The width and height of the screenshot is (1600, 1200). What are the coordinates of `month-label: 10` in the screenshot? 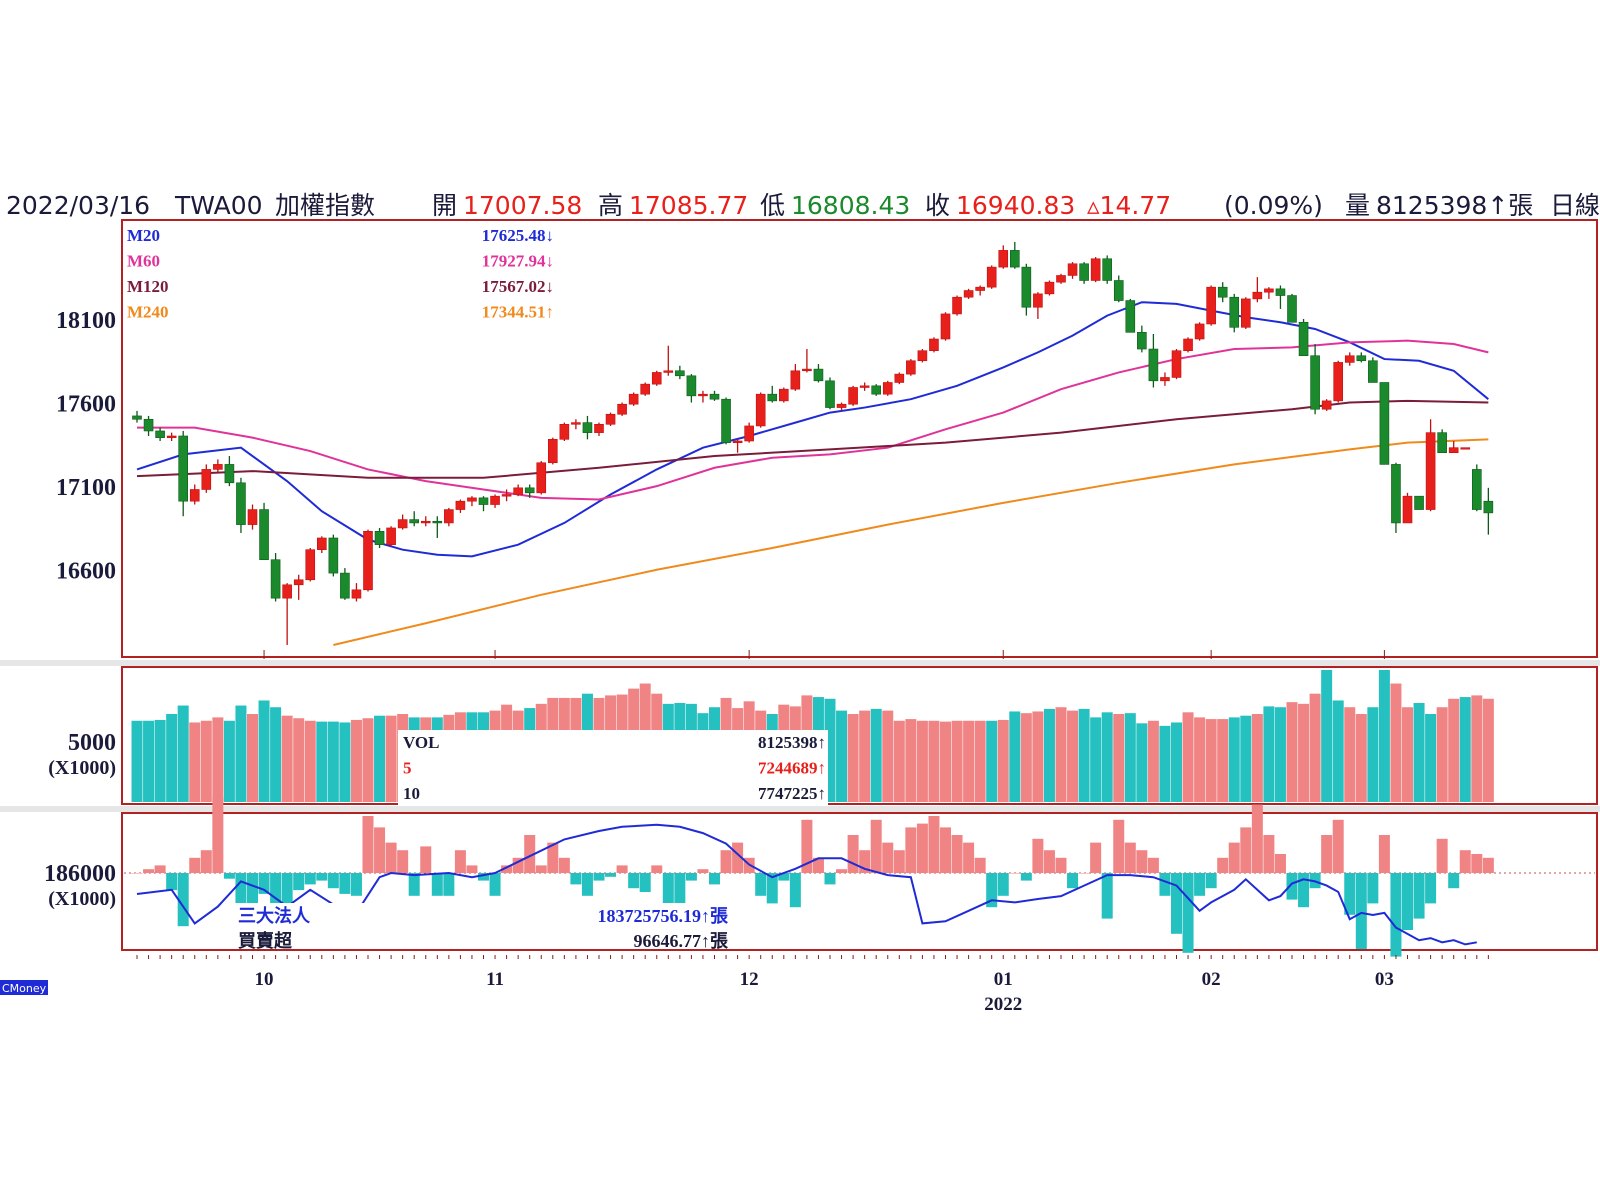 It's located at (264, 979).